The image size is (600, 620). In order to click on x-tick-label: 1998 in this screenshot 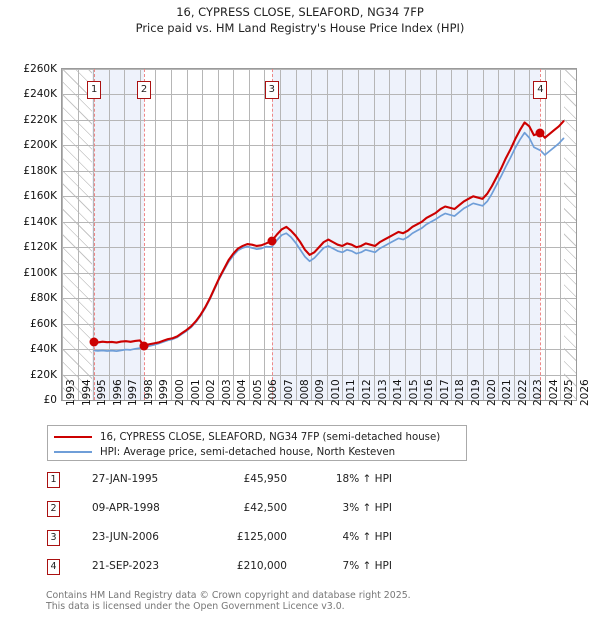, I will do `click(148, 392)`.